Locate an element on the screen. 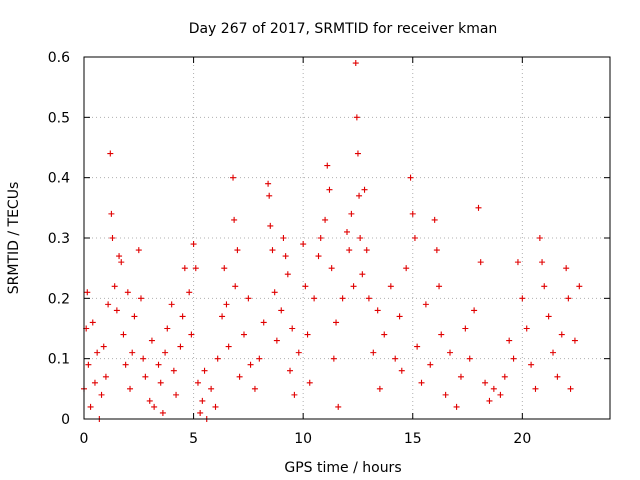 The height and width of the screenshot is (480, 640). y-tick-label: 0.5 is located at coordinates (59, 118).